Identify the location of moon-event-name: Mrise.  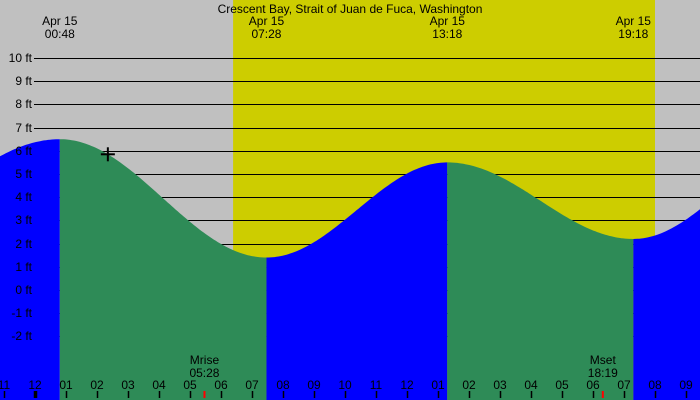
(205, 360).